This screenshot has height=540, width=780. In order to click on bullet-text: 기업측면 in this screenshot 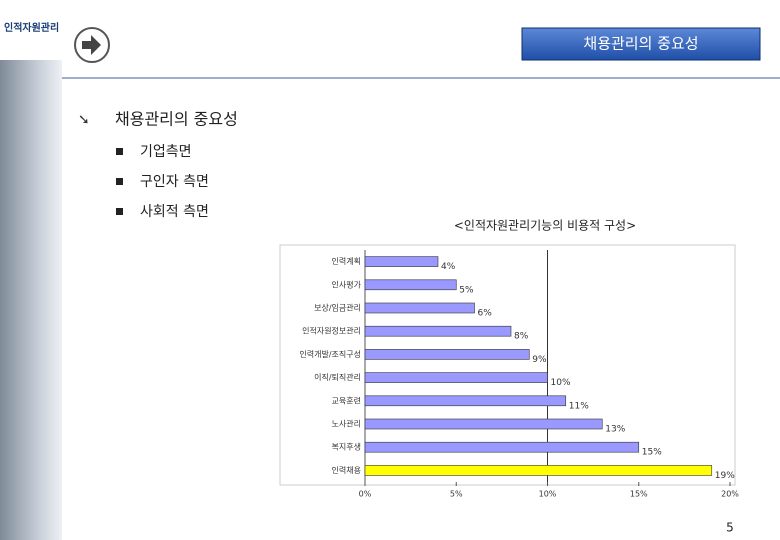, I will do `click(166, 152)`.